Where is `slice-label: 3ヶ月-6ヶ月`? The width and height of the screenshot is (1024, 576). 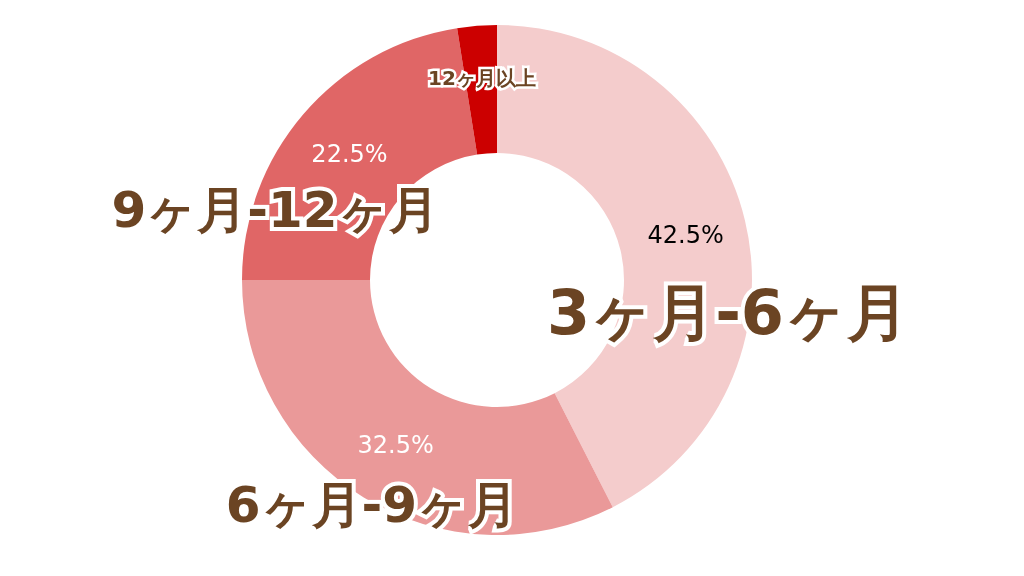
slice-label: 3ヶ月-6ヶ月 is located at coordinates (728, 312).